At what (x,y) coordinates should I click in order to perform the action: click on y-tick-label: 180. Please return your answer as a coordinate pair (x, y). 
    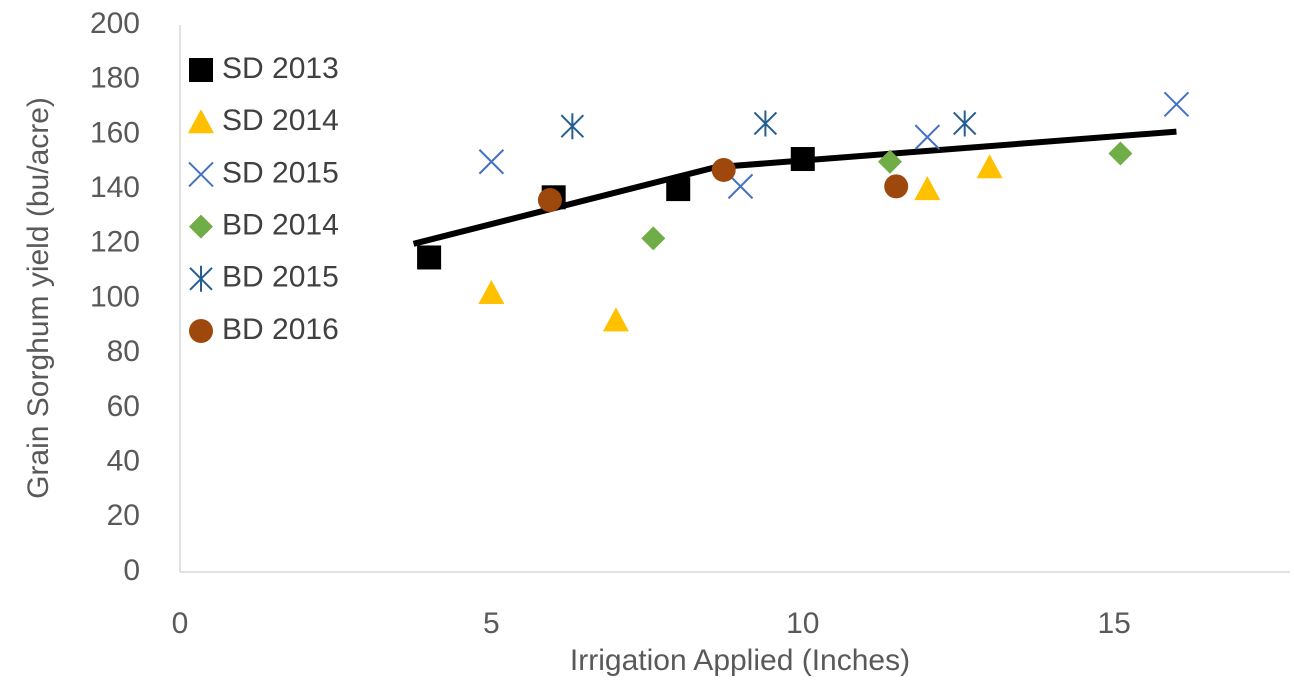
    Looking at the image, I should click on (115, 78).